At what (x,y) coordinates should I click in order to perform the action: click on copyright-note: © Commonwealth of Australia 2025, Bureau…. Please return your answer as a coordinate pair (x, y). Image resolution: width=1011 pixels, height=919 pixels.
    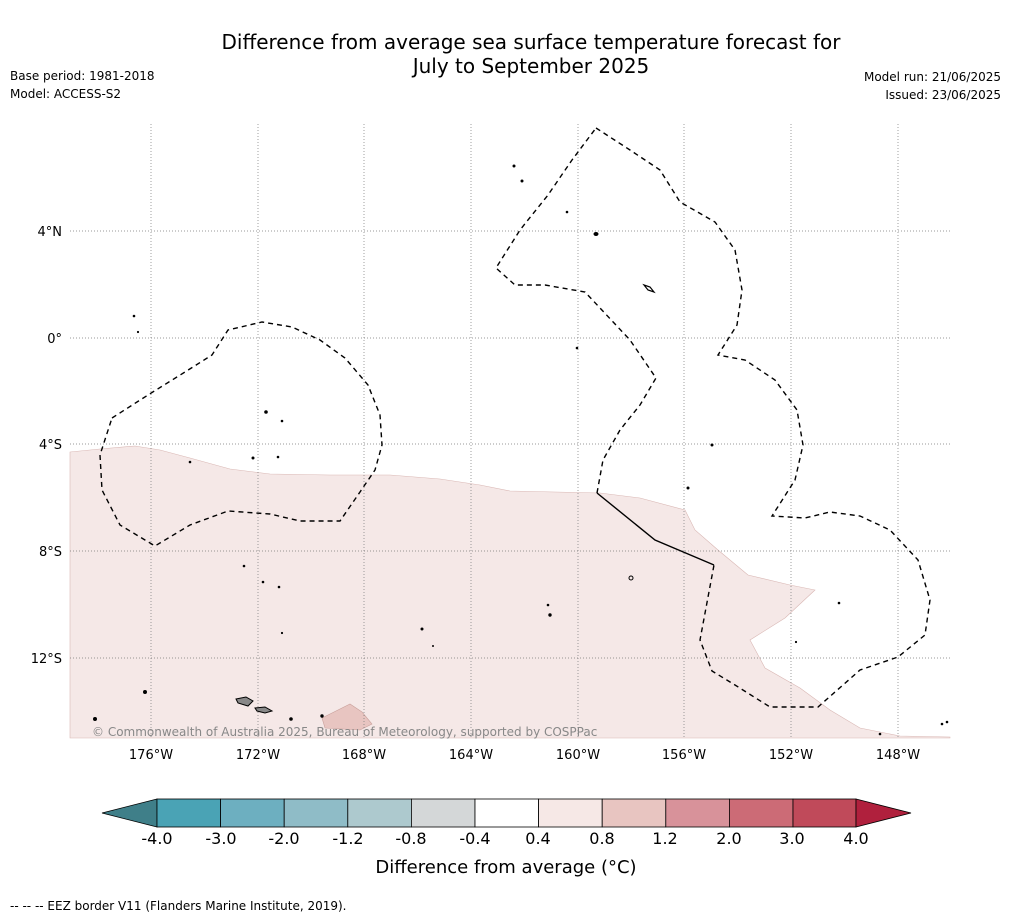
    Looking at the image, I should click on (344, 732).